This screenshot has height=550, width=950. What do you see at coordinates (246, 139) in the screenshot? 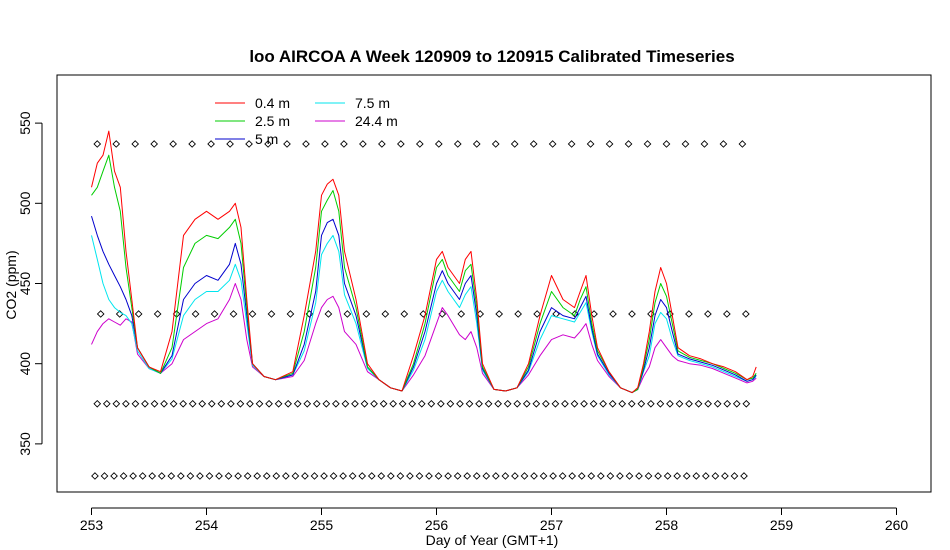
I see `legend-item: 5 m` at bounding box center [246, 139].